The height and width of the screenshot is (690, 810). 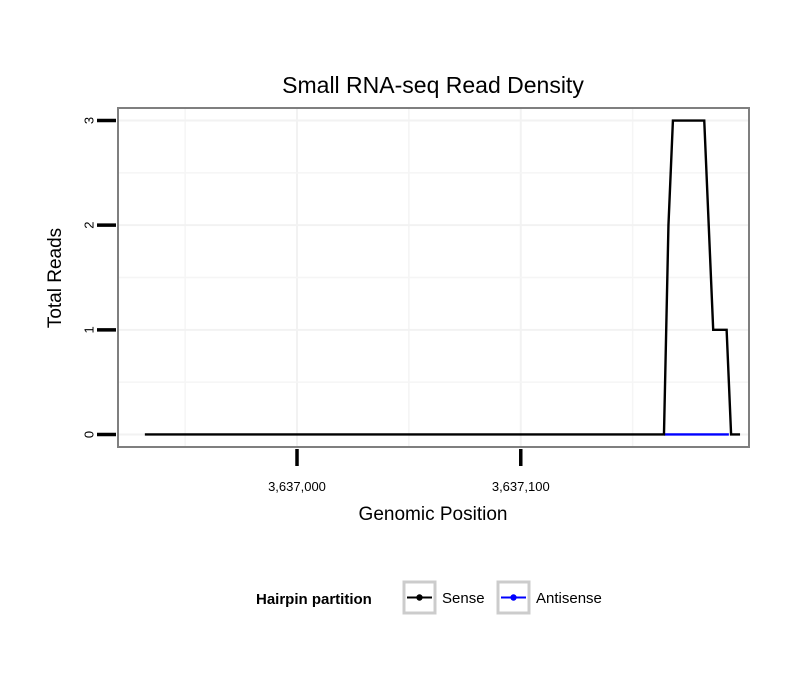 I want to click on legend: Hairpin partition Sense Antisense, so click(x=429, y=597).